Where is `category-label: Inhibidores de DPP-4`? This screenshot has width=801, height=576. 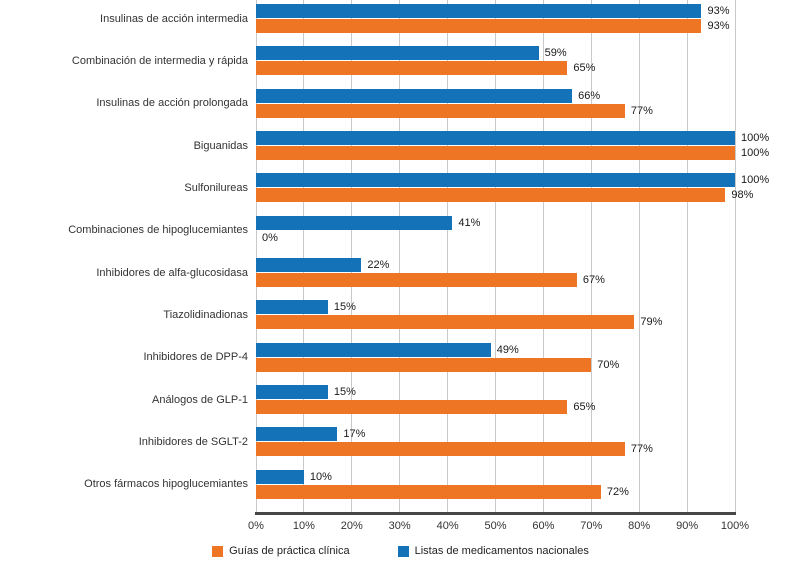
category-label: Inhibidores de DPP-4 is located at coordinates (195, 357).